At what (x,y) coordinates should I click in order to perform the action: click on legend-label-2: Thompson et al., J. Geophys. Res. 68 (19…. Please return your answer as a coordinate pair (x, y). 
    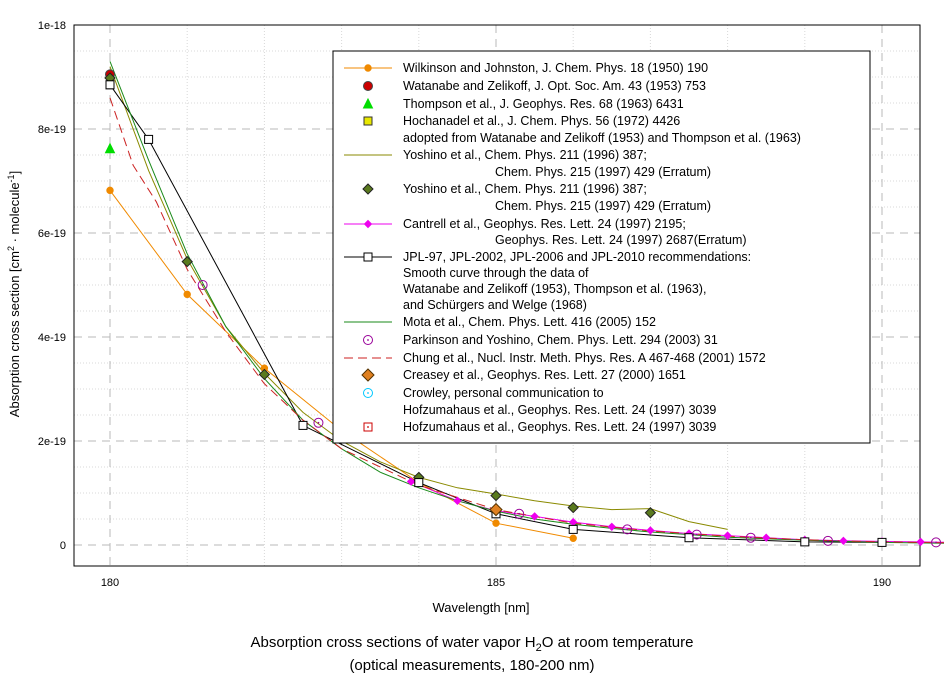
    Looking at the image, I should click on (543, 104).